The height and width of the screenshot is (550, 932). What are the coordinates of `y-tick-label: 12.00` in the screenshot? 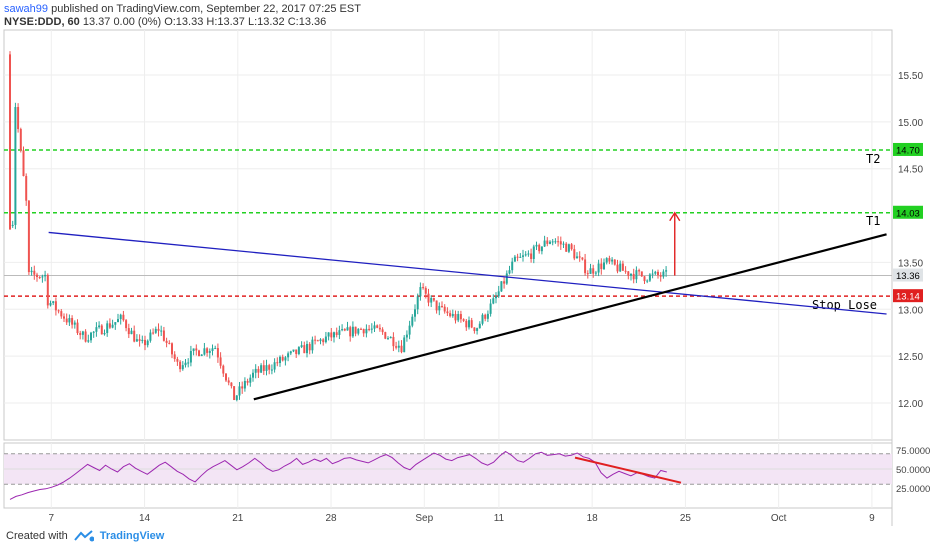 It's located at (910, 404).